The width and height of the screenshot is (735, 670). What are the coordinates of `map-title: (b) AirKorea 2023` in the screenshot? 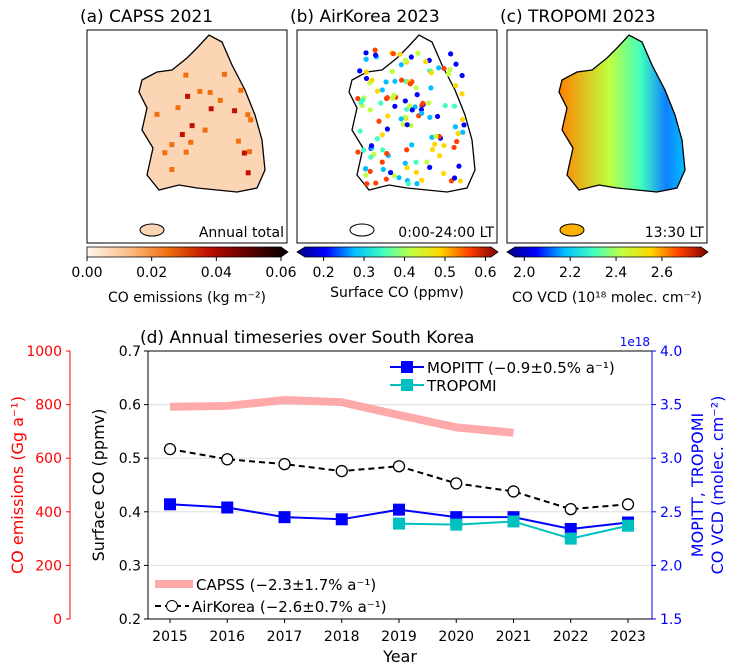 It's located at (365, 17).